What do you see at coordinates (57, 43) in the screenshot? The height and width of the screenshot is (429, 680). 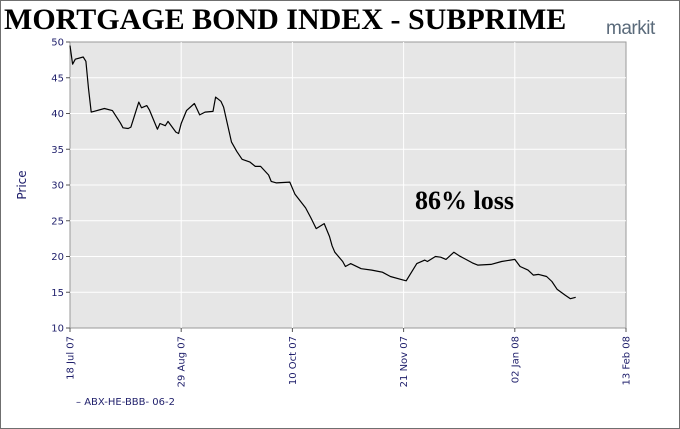 I see `y-tick-label: 50` at bounding box center [57, 43].